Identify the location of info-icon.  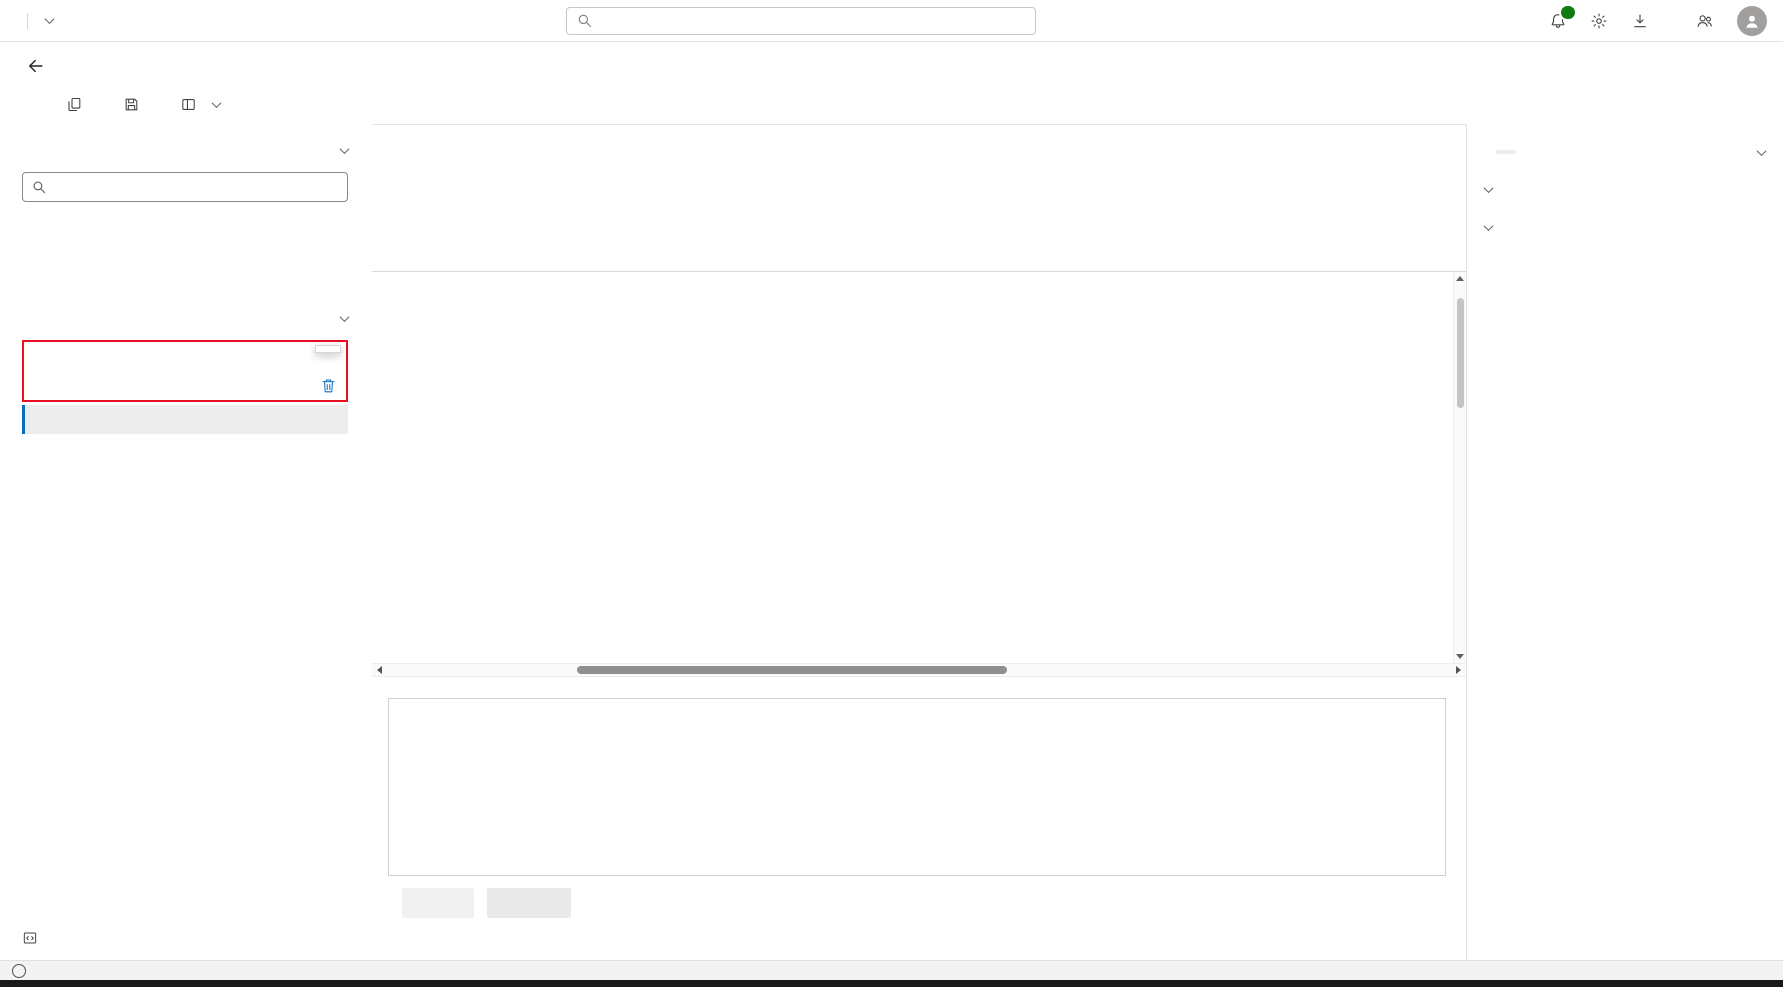
(19, 970).